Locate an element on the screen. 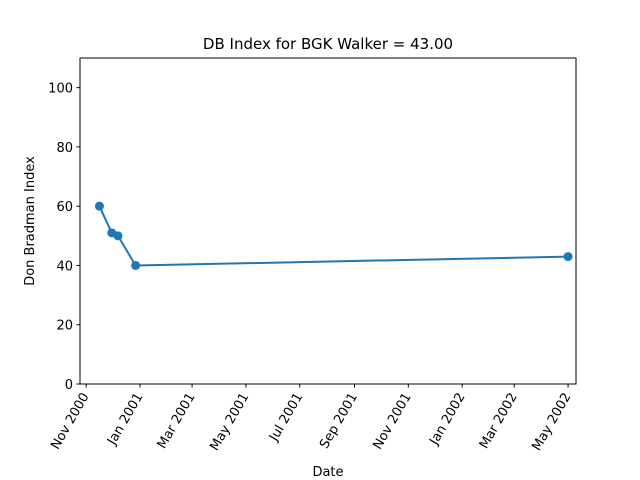 Image resolution: width=640 pixels, height=480 pixels. y-tick-label: 0 is located at coordinates (69, 385).